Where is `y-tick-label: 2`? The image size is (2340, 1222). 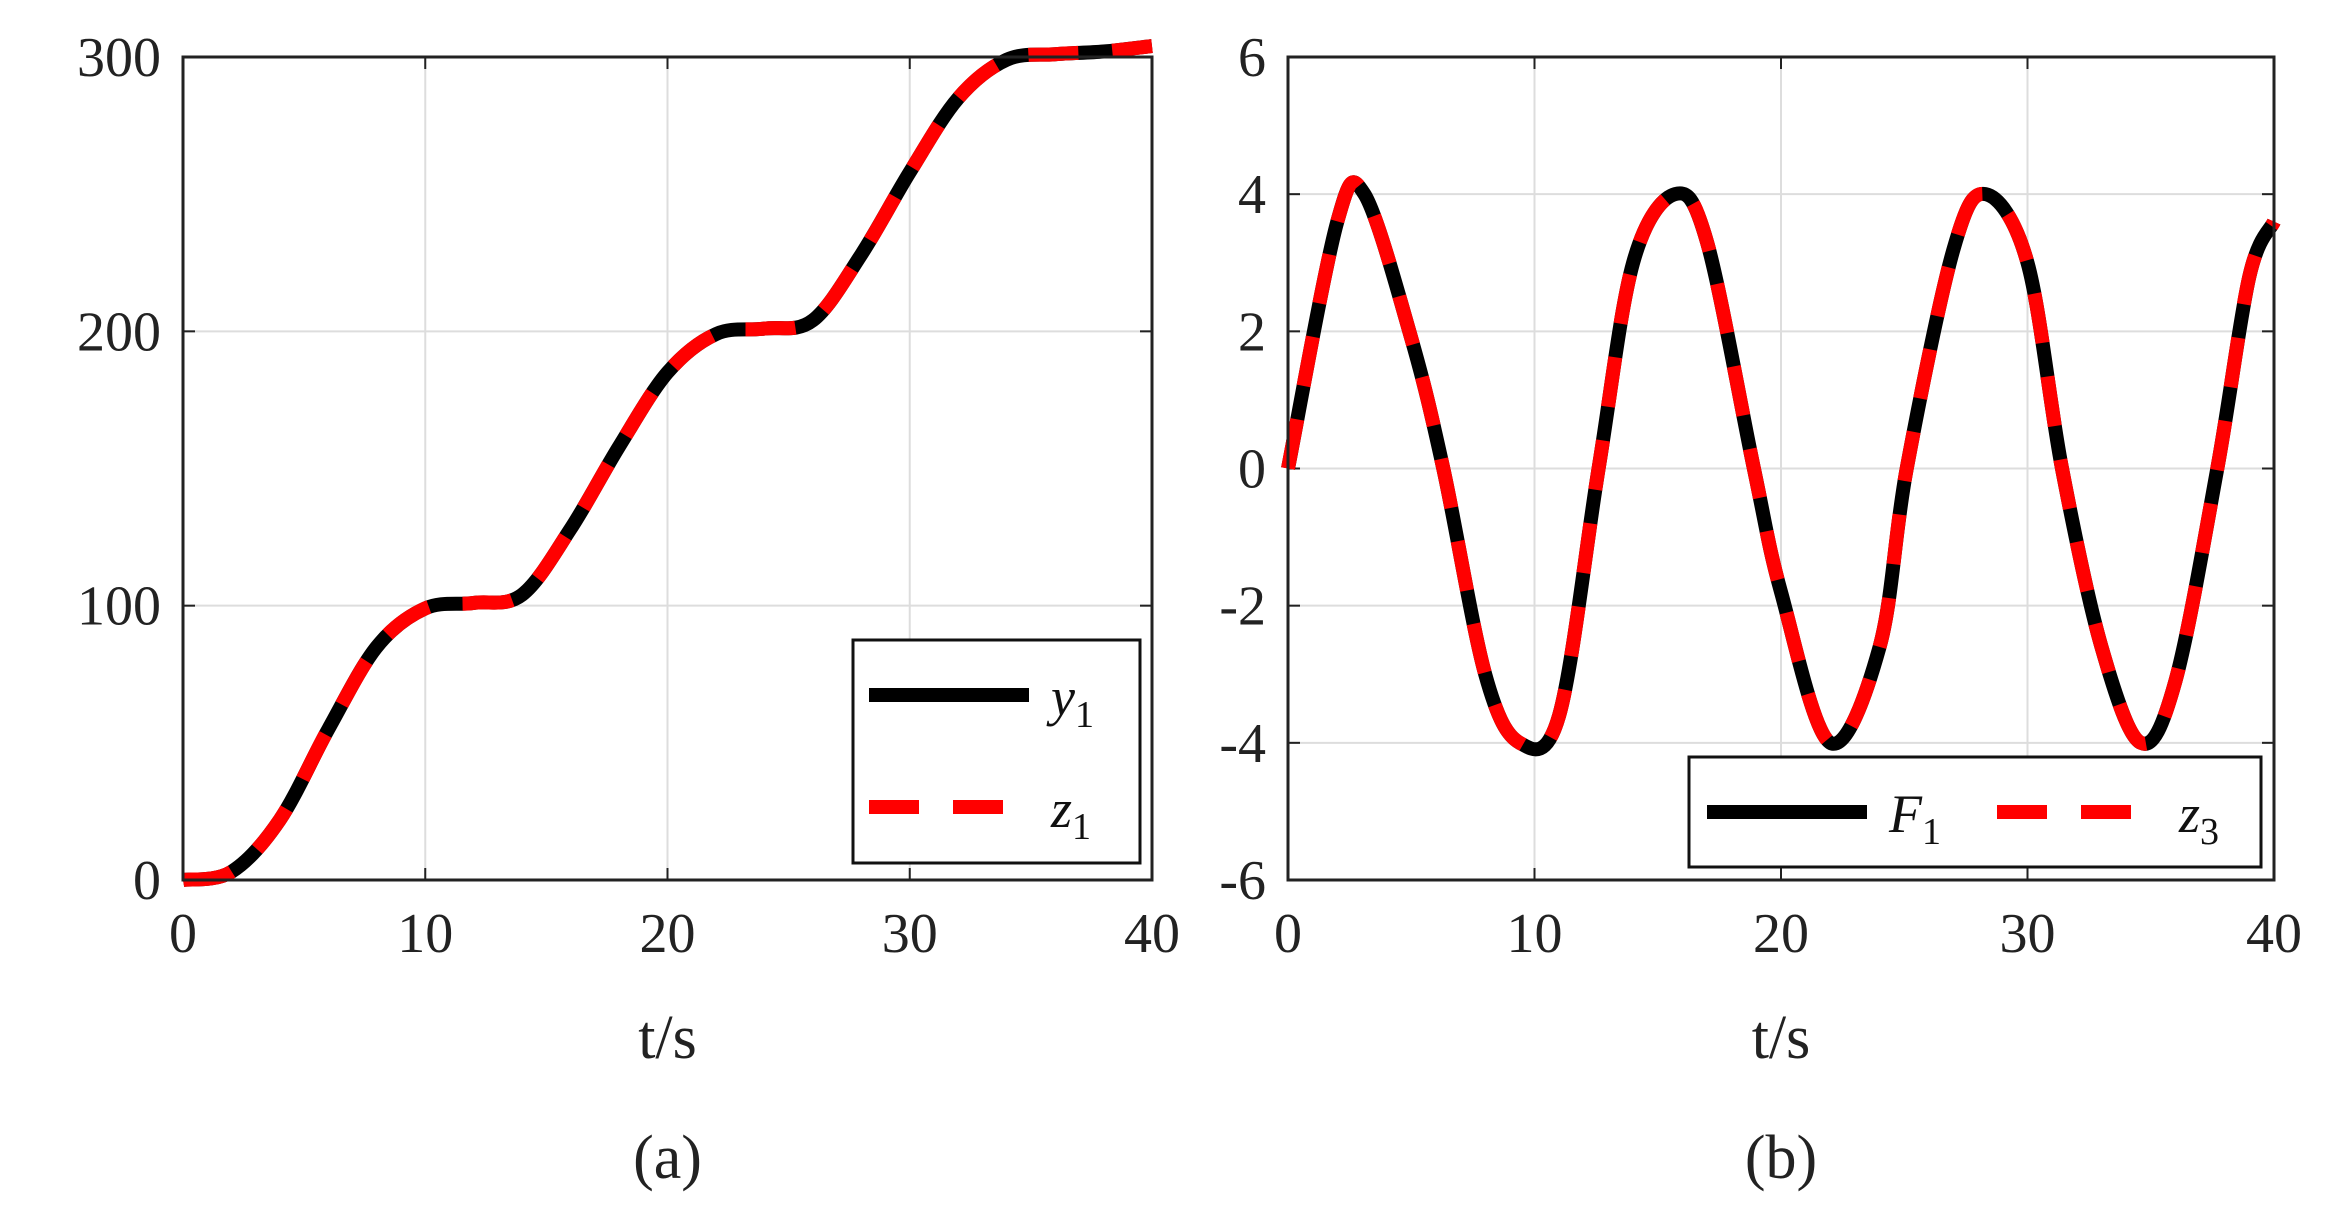 y-tick-label: 2 is located at coordinates (1252, 332).